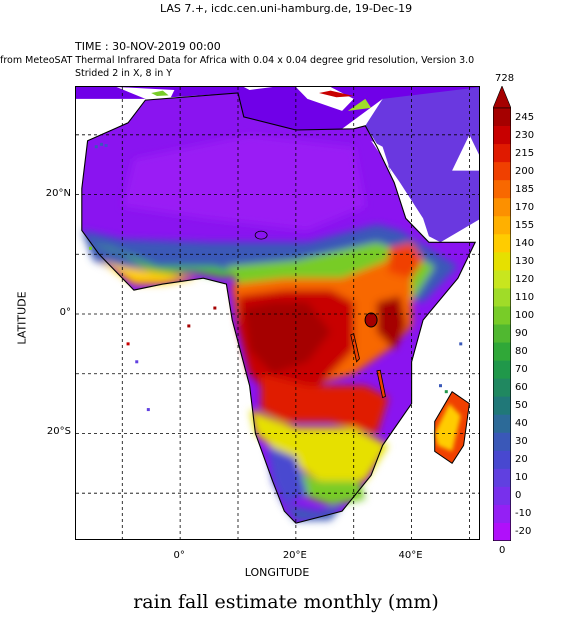 Image resolution: width=572 pixels, height=628 pixels. What do you see at coordinates (523, 514) in the screenshot?
I see `colorbar-level-label: -10` at bounding box center [523, 514].